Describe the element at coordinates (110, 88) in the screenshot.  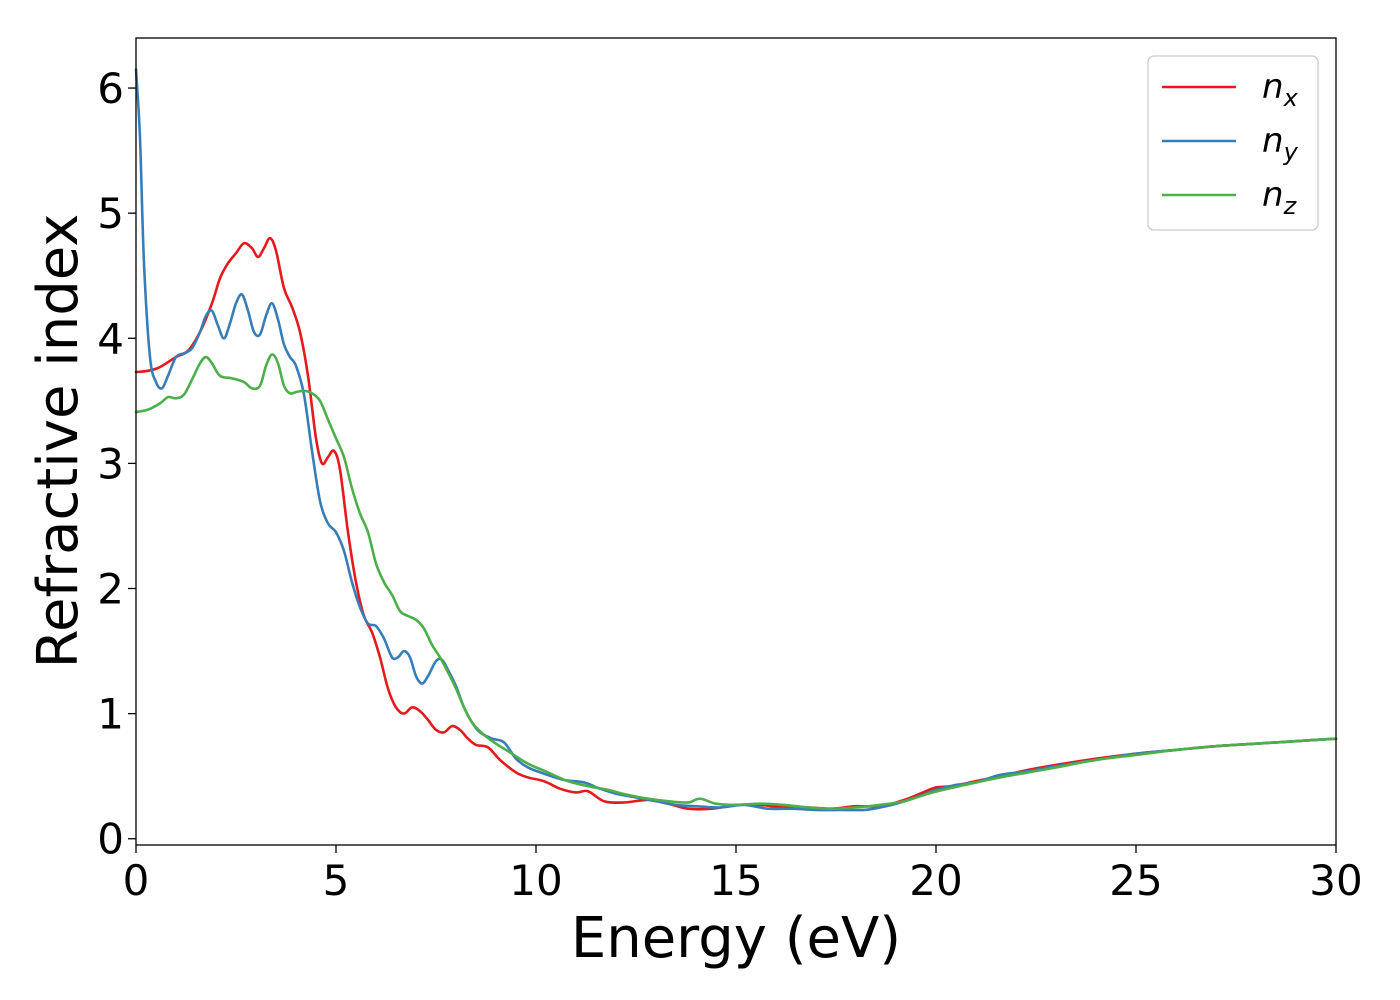
I see `y-tick-label: 6` at that location.